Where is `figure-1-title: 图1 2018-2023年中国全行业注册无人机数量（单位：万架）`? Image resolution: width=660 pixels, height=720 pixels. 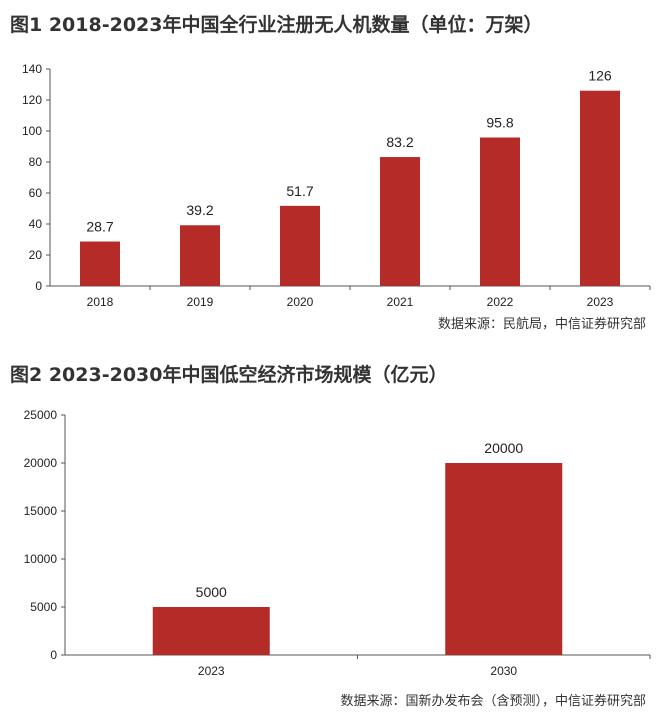 figure-1-title: 图1 2018-2023年中国全行业注册无人机数量（单位：万架） is located at coordinates (276, 25).